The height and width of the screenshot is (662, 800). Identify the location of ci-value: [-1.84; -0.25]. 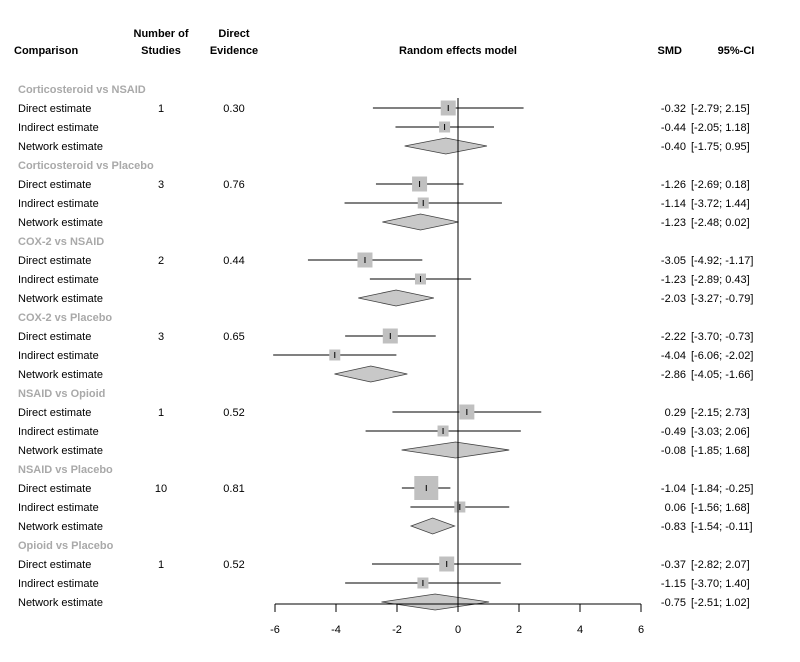
(722, 489).